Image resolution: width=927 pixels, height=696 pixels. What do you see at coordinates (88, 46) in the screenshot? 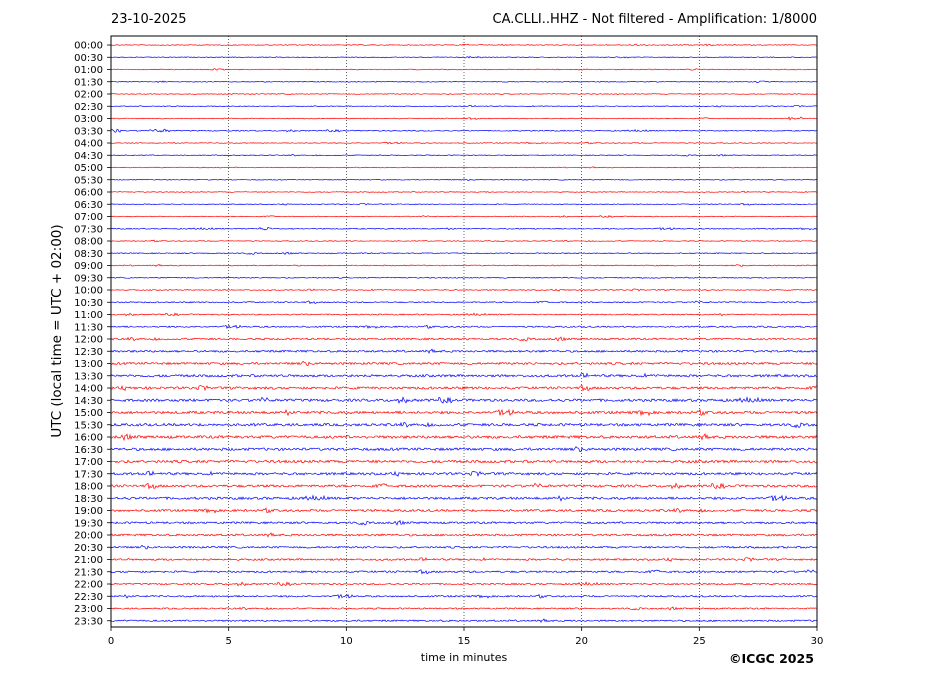
I see `y-tick-label: 00:00` at bounding box center [88, 46].